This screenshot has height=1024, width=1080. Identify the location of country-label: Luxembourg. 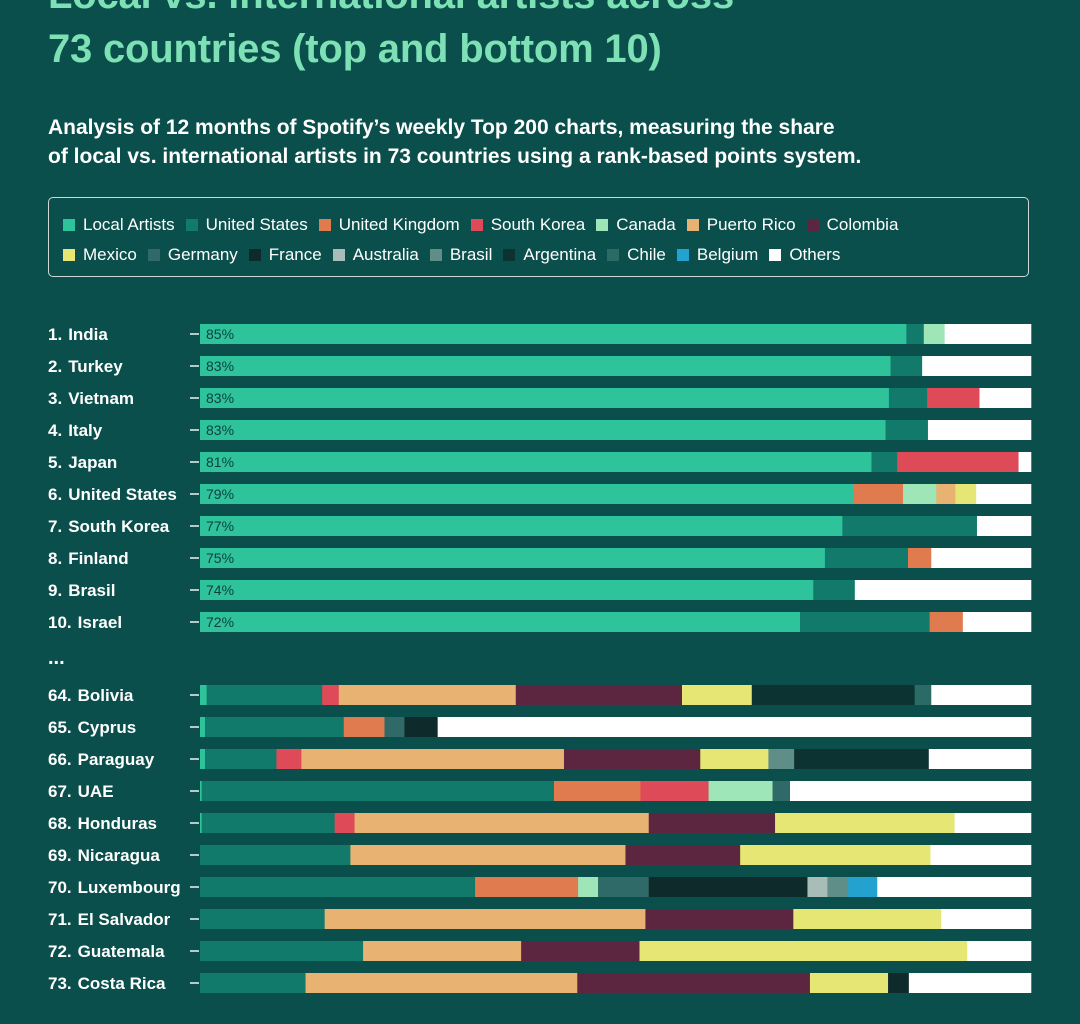
(129, 887).